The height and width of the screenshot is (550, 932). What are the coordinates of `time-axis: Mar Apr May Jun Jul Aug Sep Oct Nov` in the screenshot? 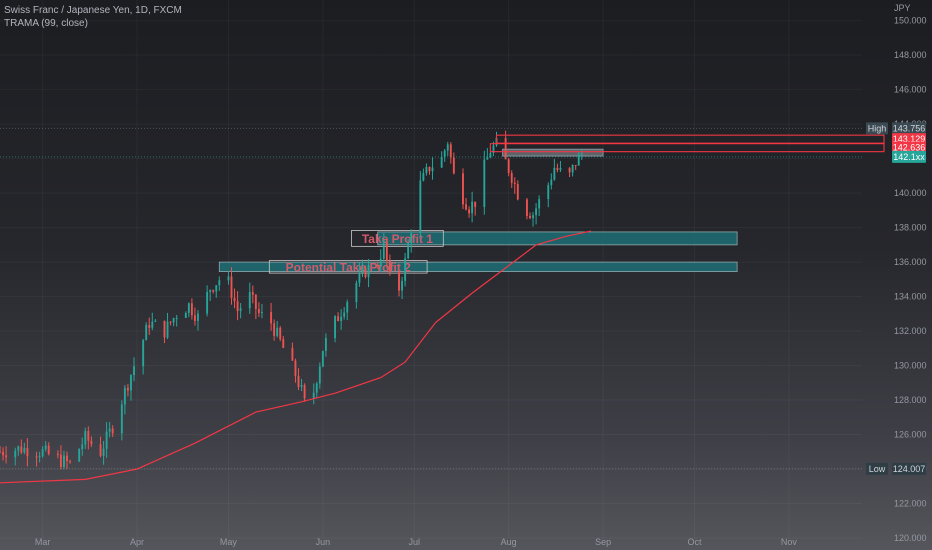 It's located at (416, 542).